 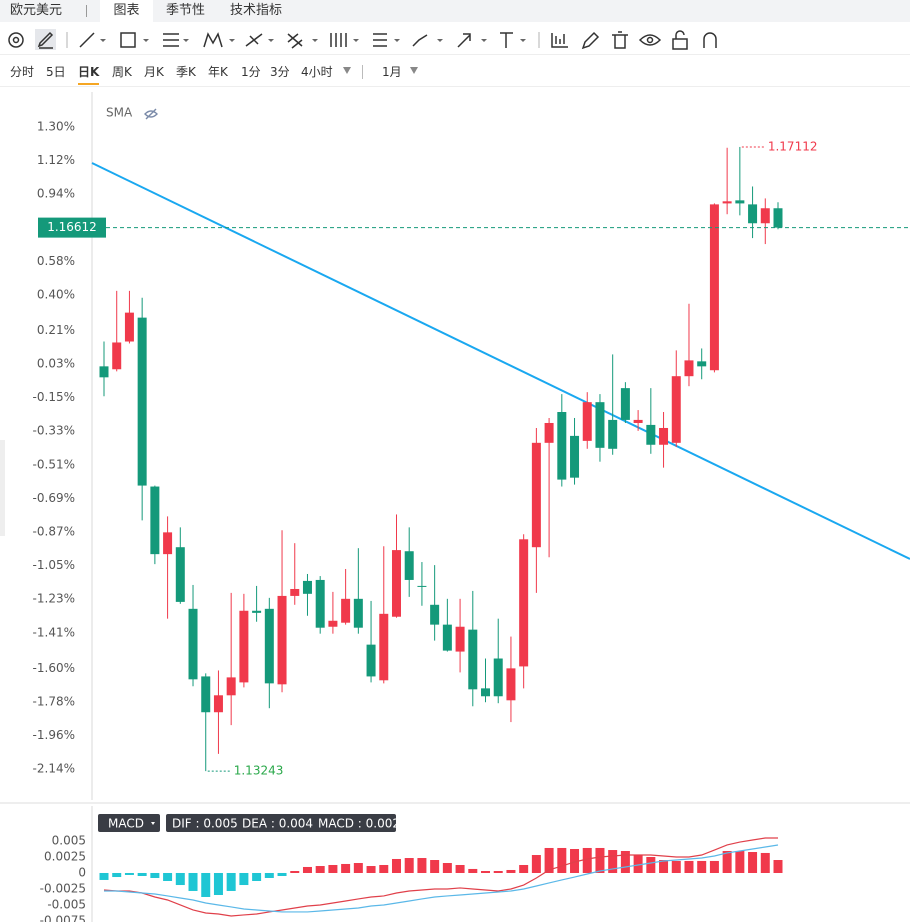 What do you see at coordinates (280, 72) in the screenshot?
I see `period: 3分` at bounding box center [280, 72].